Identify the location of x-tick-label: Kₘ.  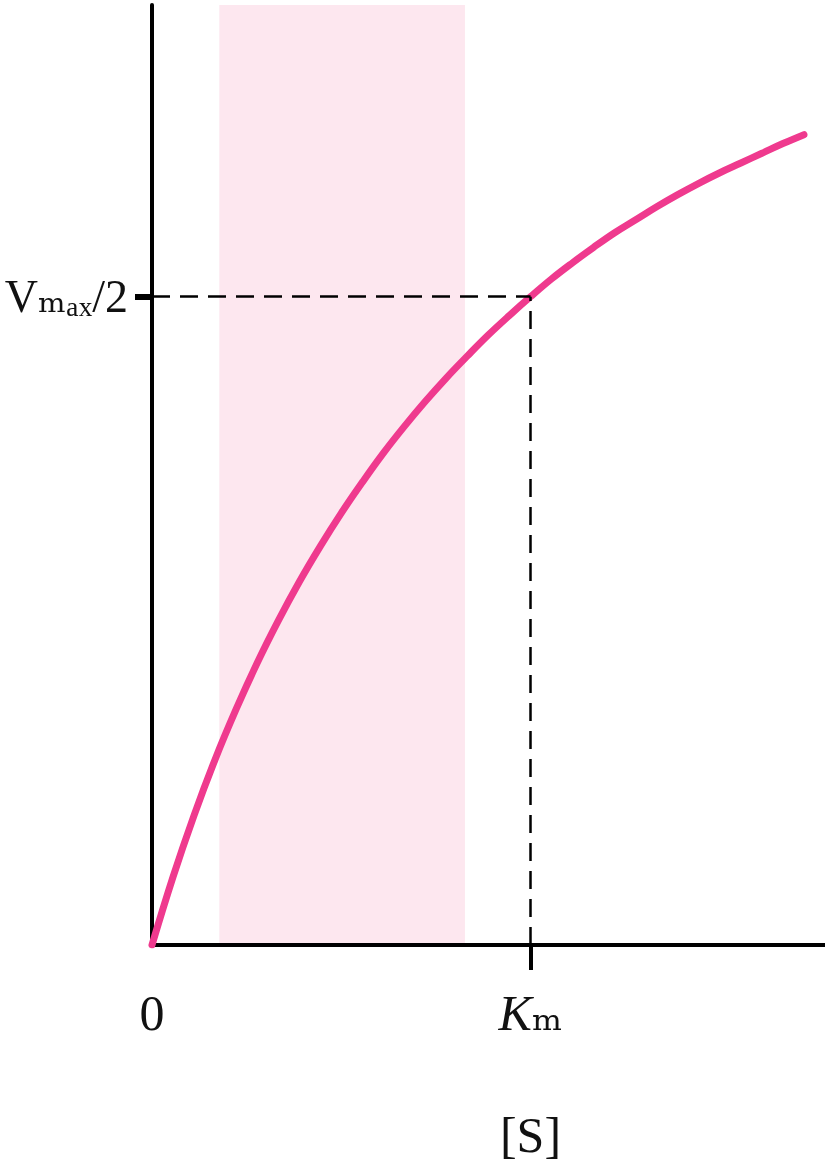
(530, 1013).